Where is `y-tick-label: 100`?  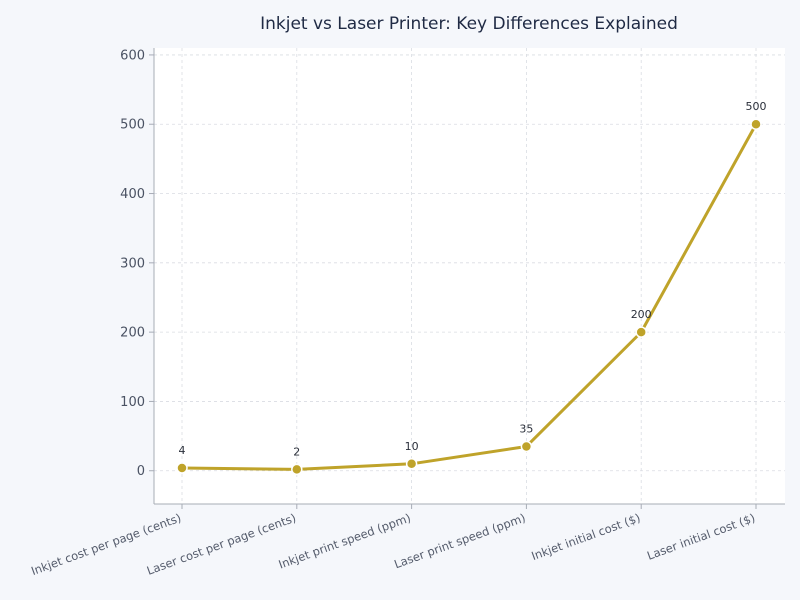
y-tick-label: 100 is located at coordinates (132, 402).